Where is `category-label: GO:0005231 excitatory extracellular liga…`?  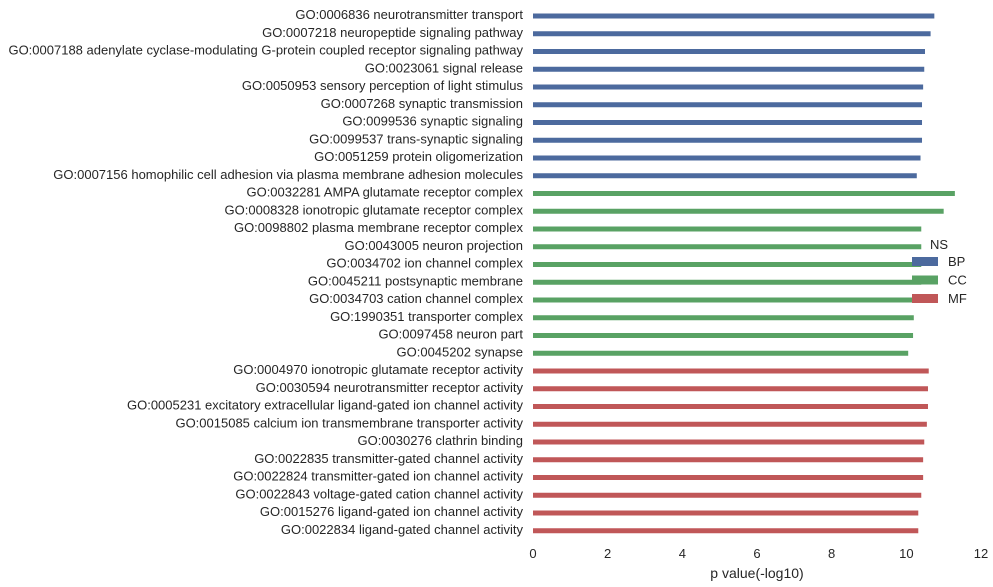
category-label: GO:0005231 excitatory extracellular liga… is located at coordinates (325, 405).